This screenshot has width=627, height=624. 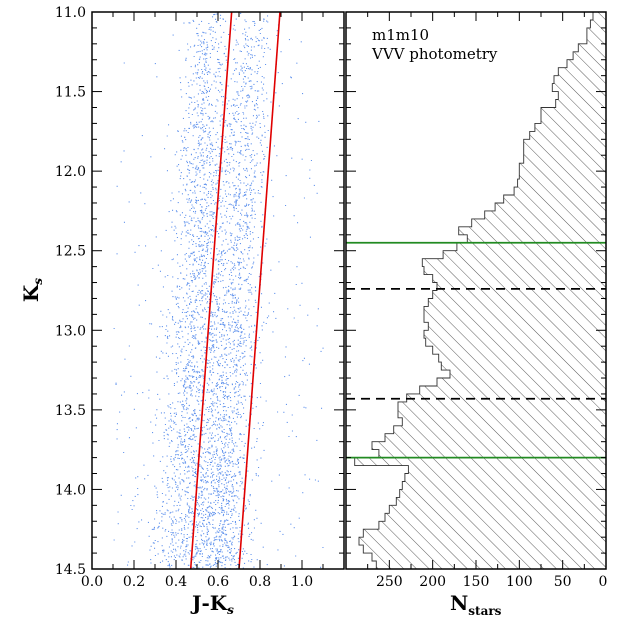 What do you see at coordinates (70, 490) in the screenshot?
I see `y-tick-label: 14.0` at bounding box center [70, 490].